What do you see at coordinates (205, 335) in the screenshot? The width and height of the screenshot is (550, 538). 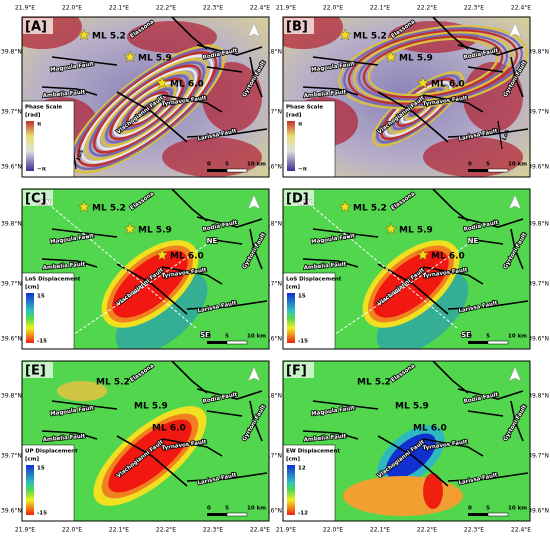 I see `profile-label: SE` at bounding box center [205, 335].